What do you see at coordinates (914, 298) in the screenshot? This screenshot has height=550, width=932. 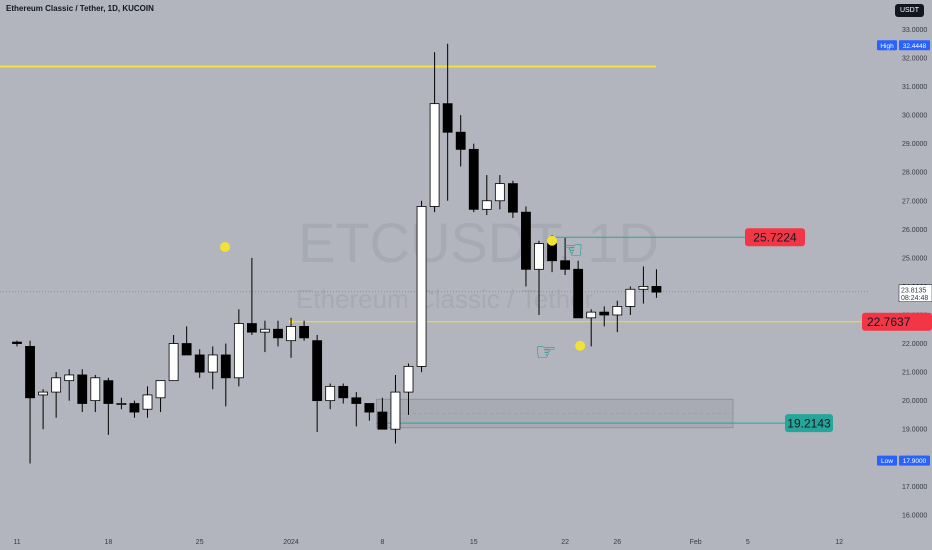 I see `last-price-countdown: 08:24:48` at bounding box center [914, 298].